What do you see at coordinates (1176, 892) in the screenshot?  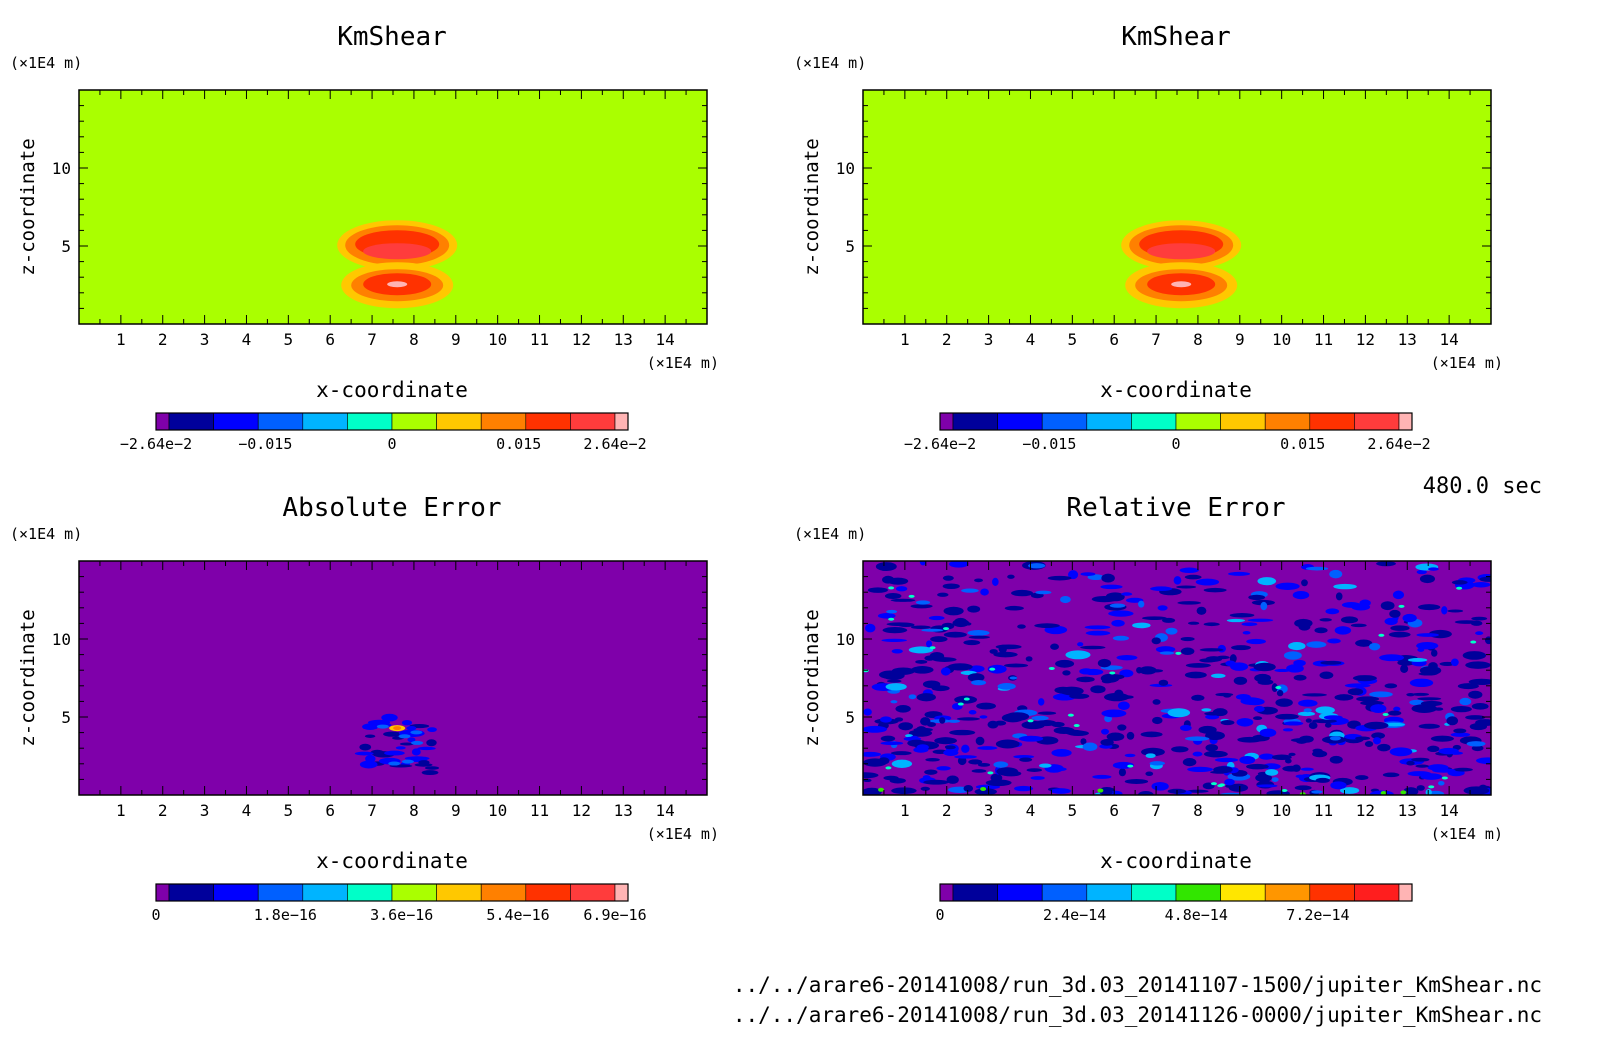 I see `colorbar-frame` at bounding box center [1176, 892].